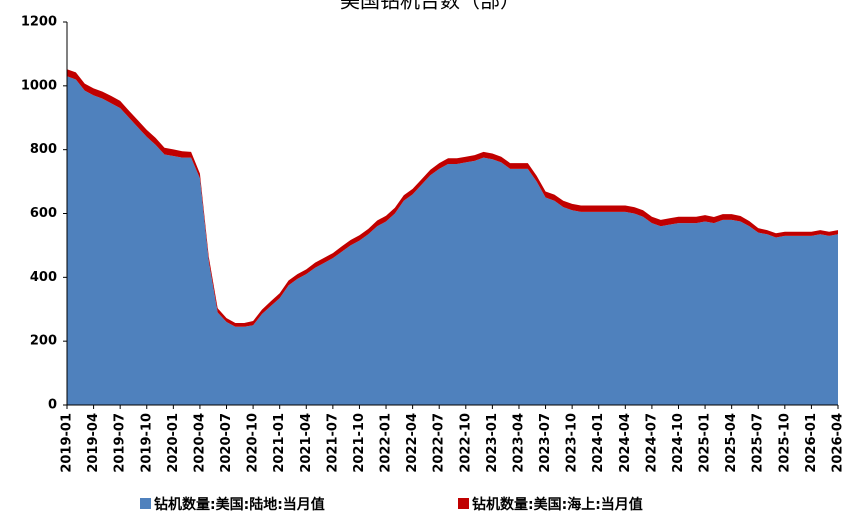 This screenshot has height=517, width=846. What do you see at coordinates (173, 443) in the screenshot?
I see `x-tick-label: 2020-01` at bounding box center [173, 443].